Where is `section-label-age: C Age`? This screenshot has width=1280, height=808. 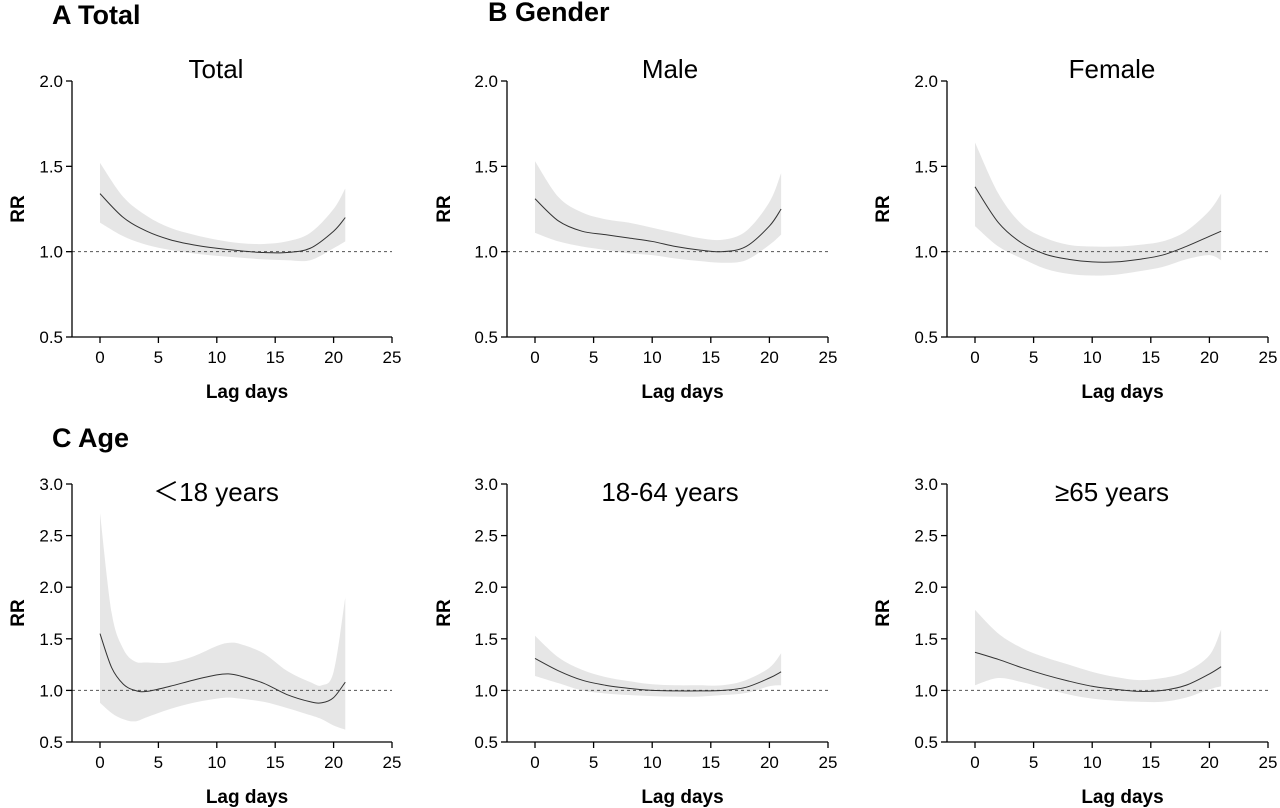 section-label-age: C Age is located at coordinates (91, 438).